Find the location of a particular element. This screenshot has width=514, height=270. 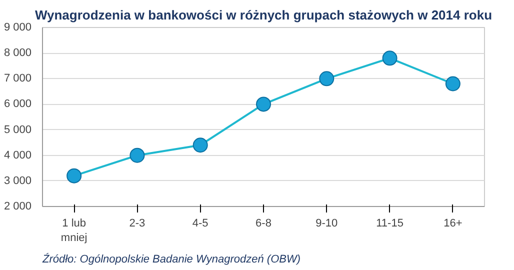

y-tick-label: 3 000 is located at coordinates (18, 180).